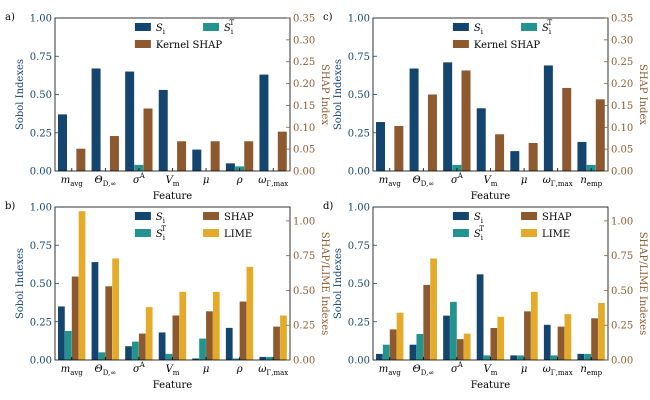 Image resolution: width=650 pixels, height=400 pixels. Describe the element at coordinates (622, 106) in the screenshot. I see `right-tick-label: 0.15` at that location.